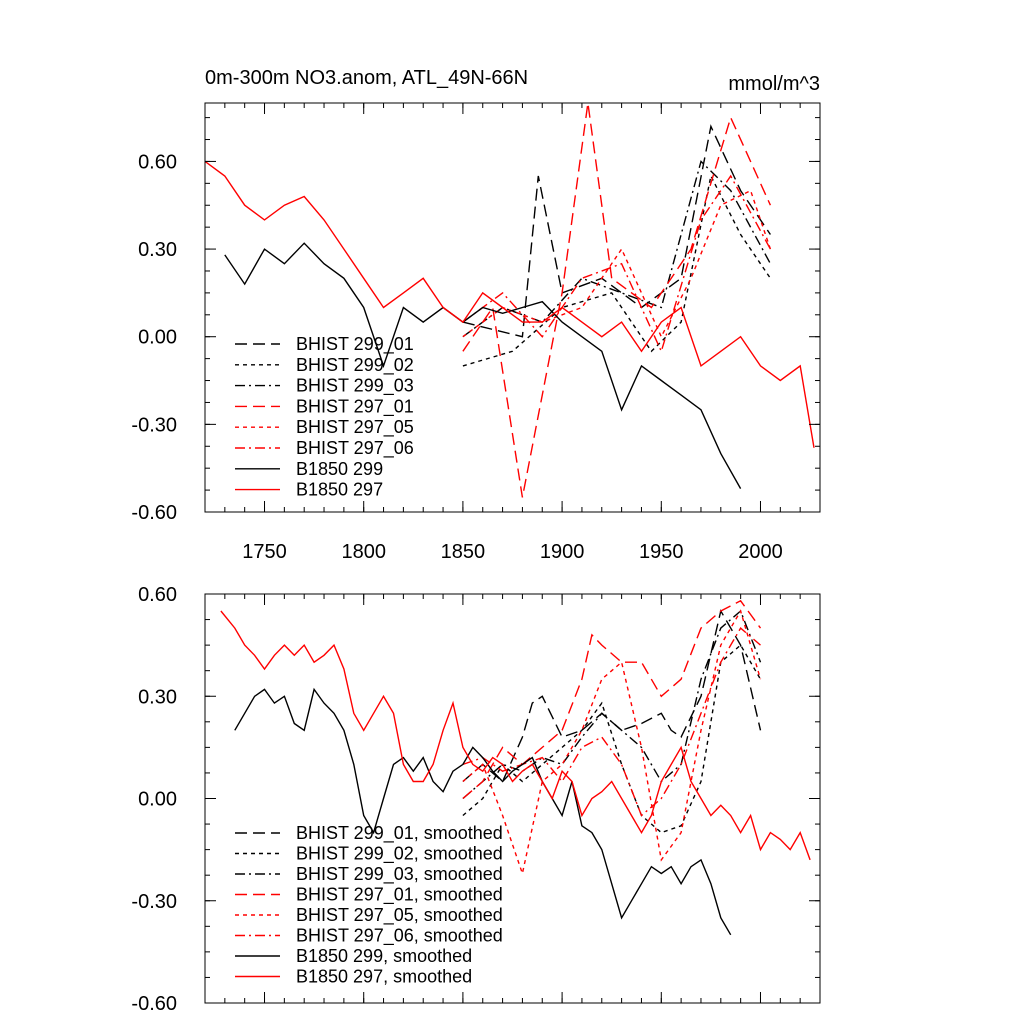  I want to click on legend-label: BHIST 299_02, smoothed, so click(399, 854).